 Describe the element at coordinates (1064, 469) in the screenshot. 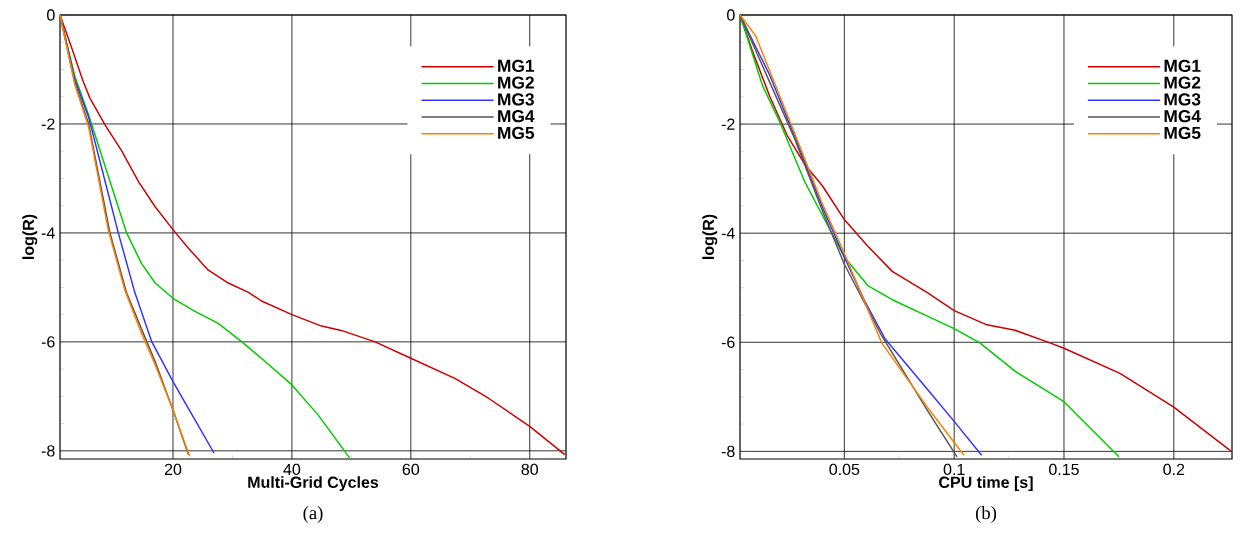

I see `x-tick-label: 0.15` at that location.